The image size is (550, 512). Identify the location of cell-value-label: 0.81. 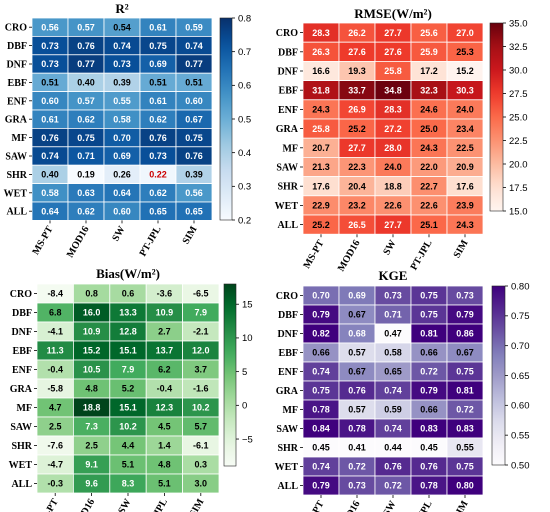
(429, 334).